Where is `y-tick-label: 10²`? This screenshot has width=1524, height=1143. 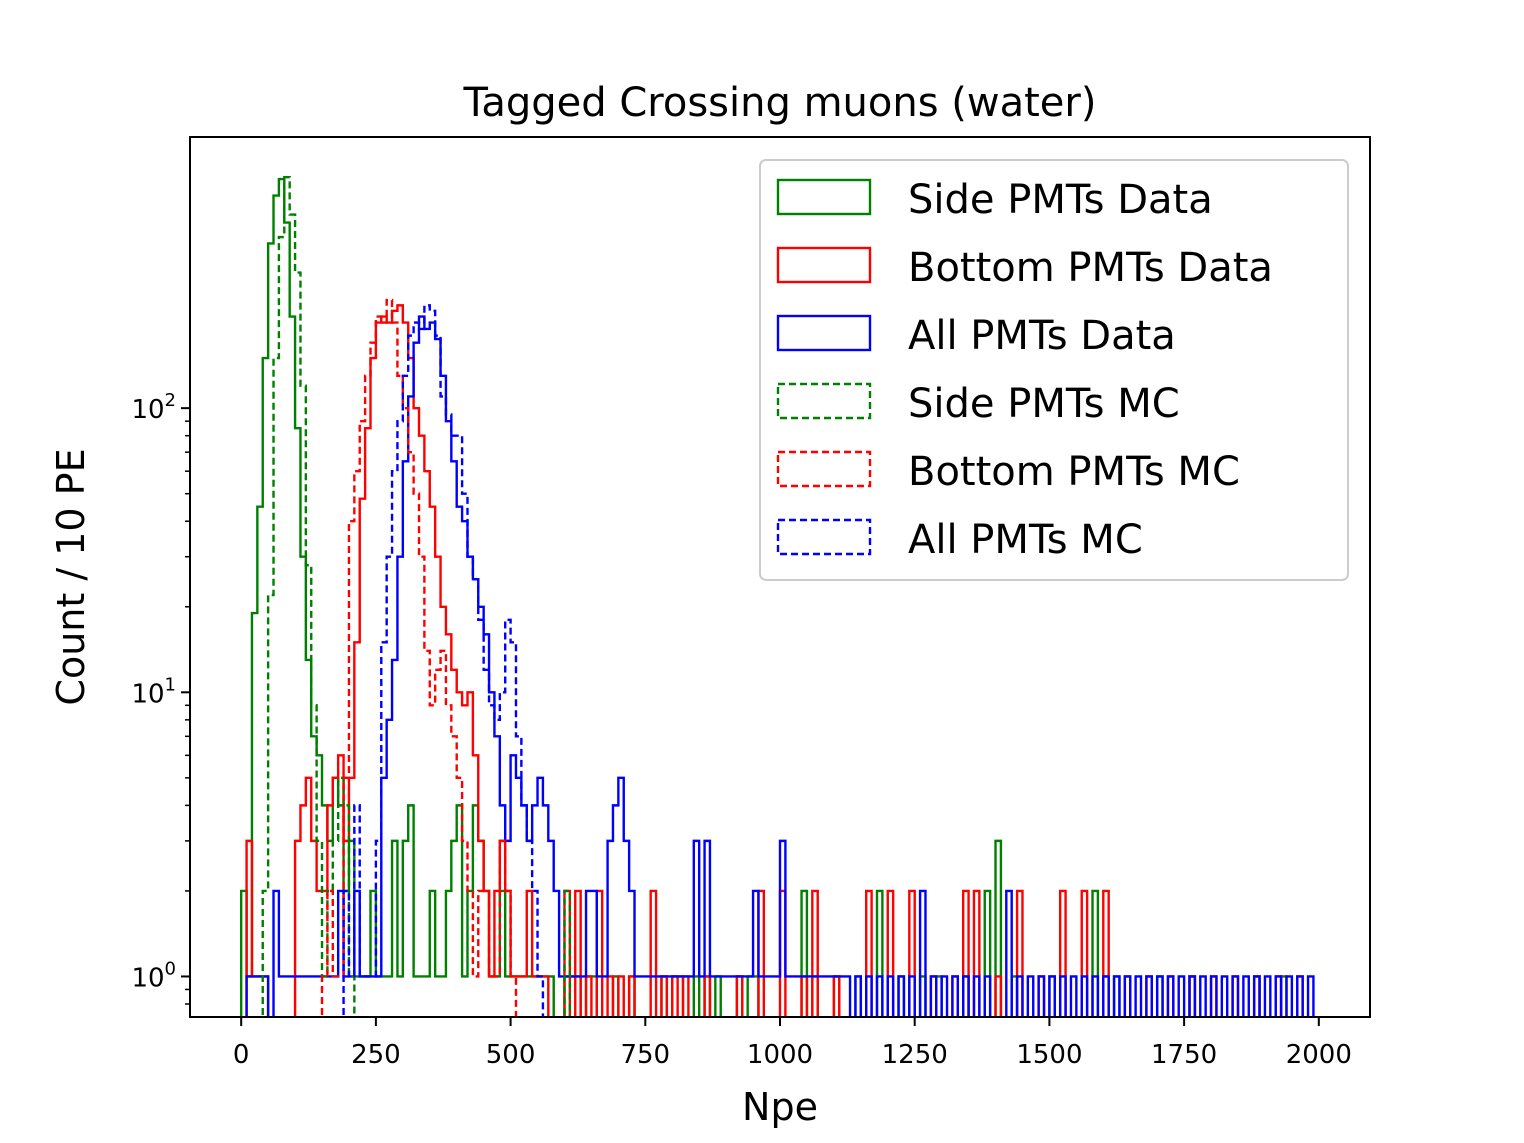
y-tick-label: 10² is located at coordinates (153, 407).